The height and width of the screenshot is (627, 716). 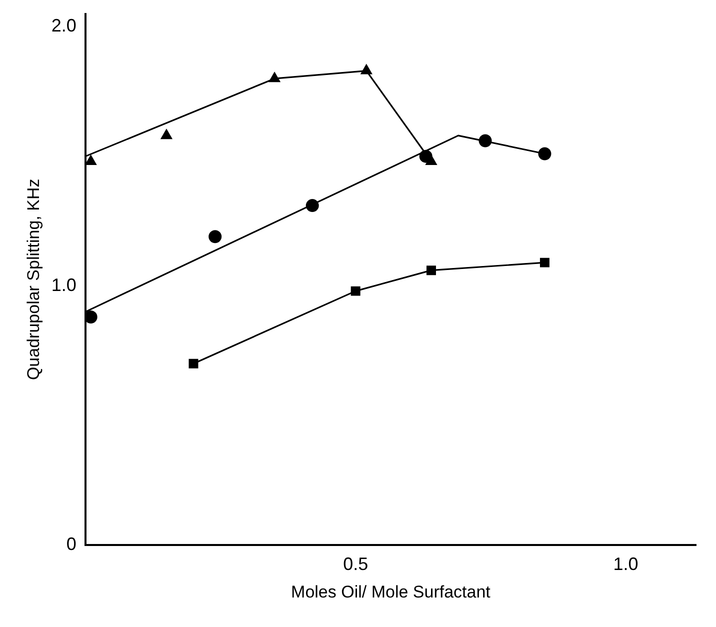 I want to click on x-axis-title: Moles Oil/ Mole Surfactant, so click(x=391, y=592).